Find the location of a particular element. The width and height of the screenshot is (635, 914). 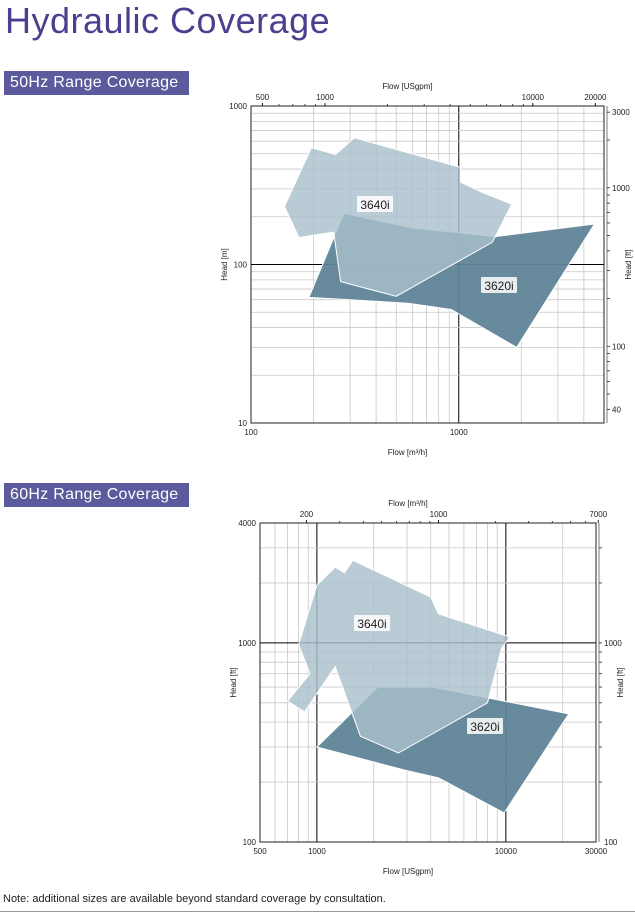

top-axis-title: Flow [USgpm] is located at coordinates (407, 86).